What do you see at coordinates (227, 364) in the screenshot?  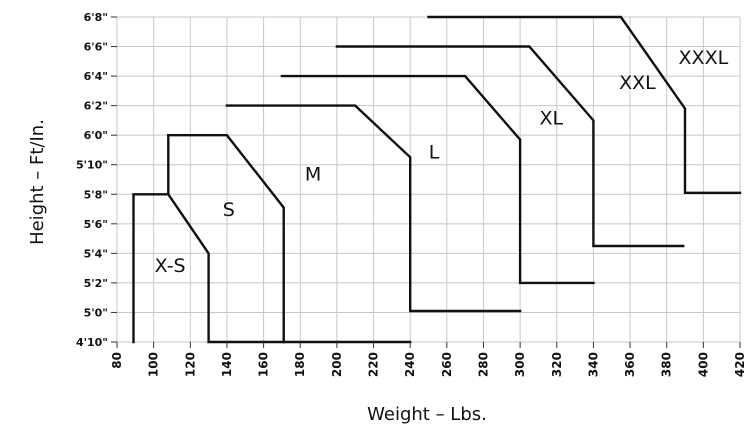 I see `x-tick-label: 140` at bounding box center [227, 364].